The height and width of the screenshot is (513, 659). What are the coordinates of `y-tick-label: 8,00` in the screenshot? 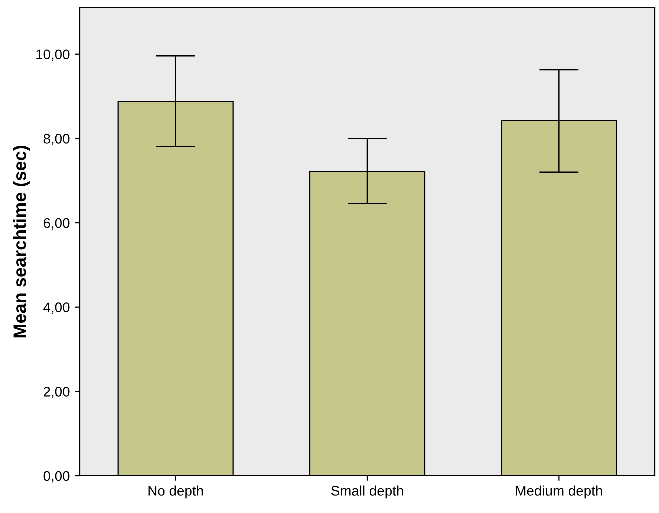 It's located at (57, 140).